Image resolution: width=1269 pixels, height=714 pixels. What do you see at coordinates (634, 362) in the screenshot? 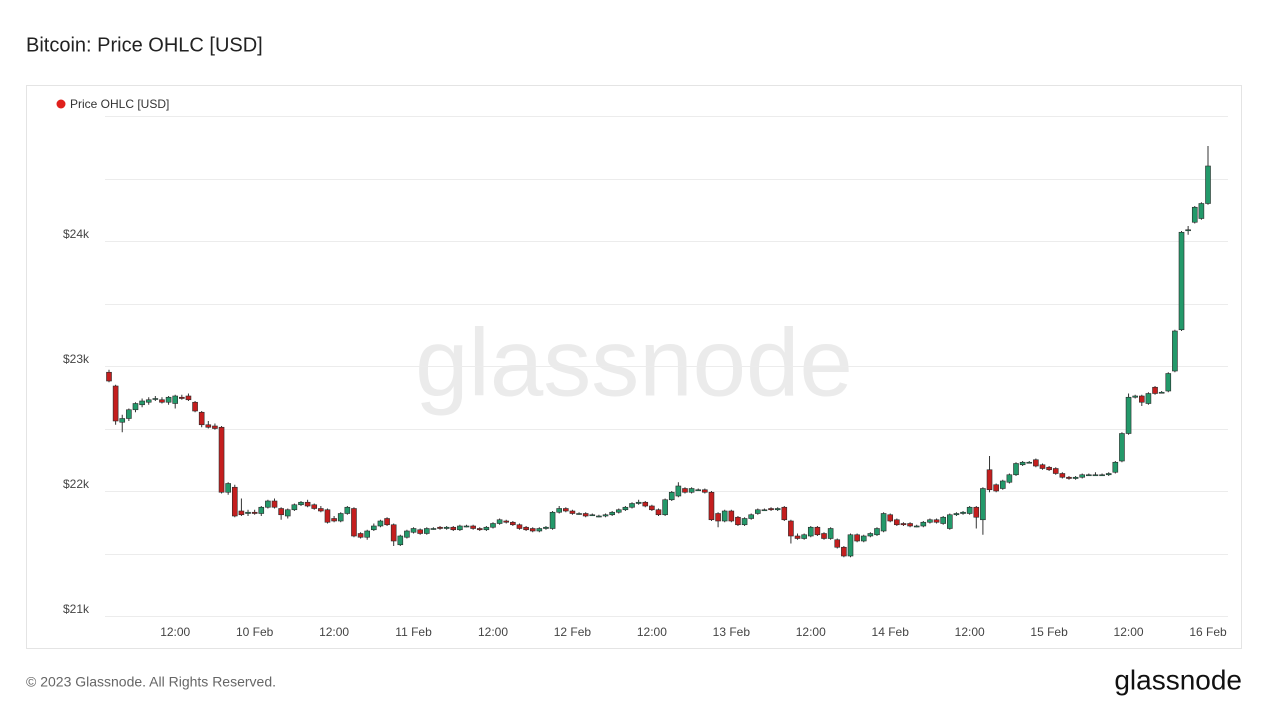
I see `watermark: glassnode` at bounding box center [634, 362].